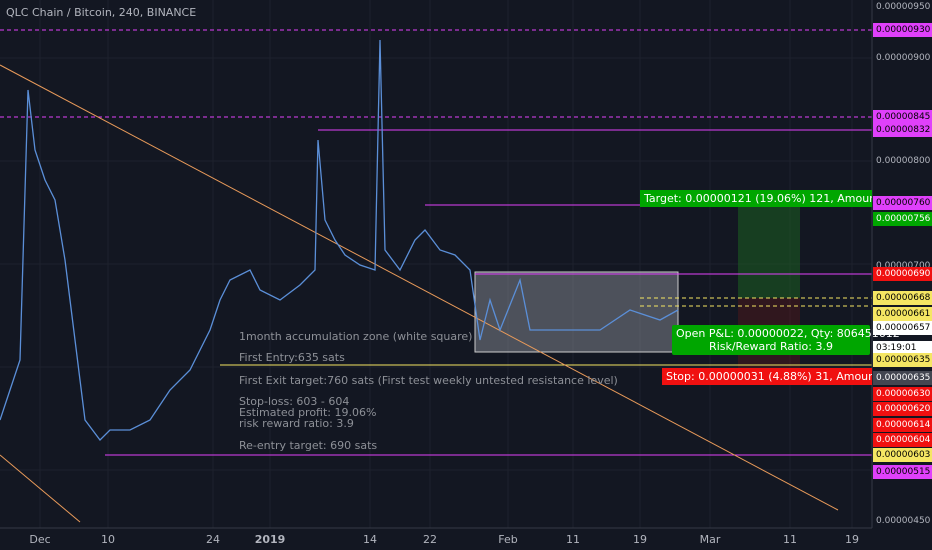  I want to click on symbol-title: QLC Chain / Bitcoin, 240, BINANCE, so click(101, 12).